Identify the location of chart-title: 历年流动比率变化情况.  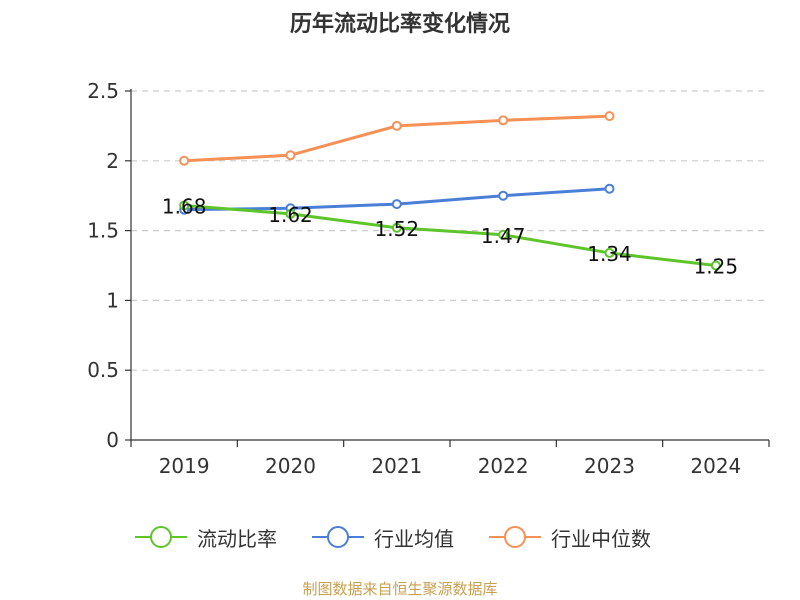
(399, 24).